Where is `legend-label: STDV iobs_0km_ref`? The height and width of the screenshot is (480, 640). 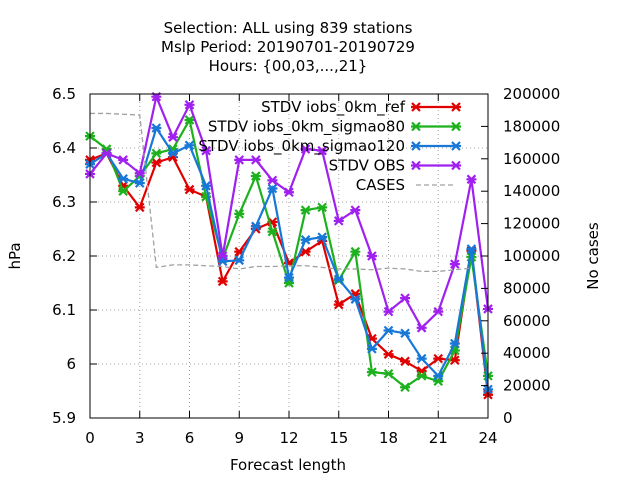 legend-label: STDV iobs_0km_ref is located at coordinates (333, 107).